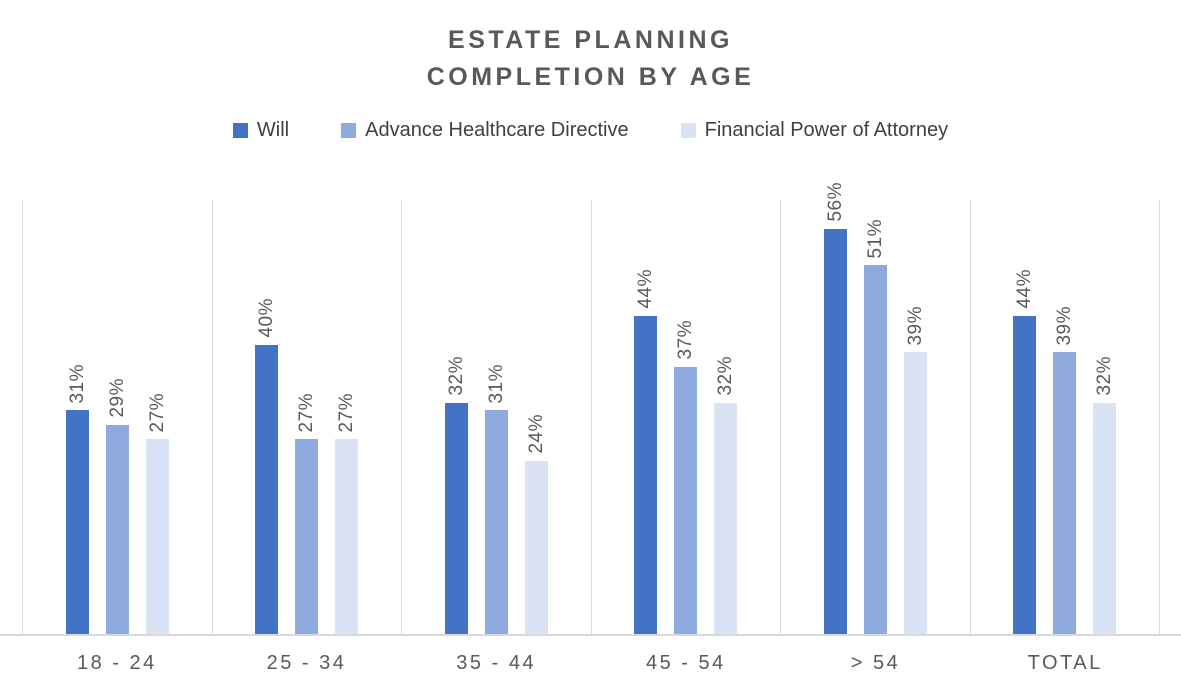 This screenshot has height=695, width=1181. Describe the element at coordinates (685, 663) in the screenshot. I see `x-axis-label-3: 45 - 54` at that location.